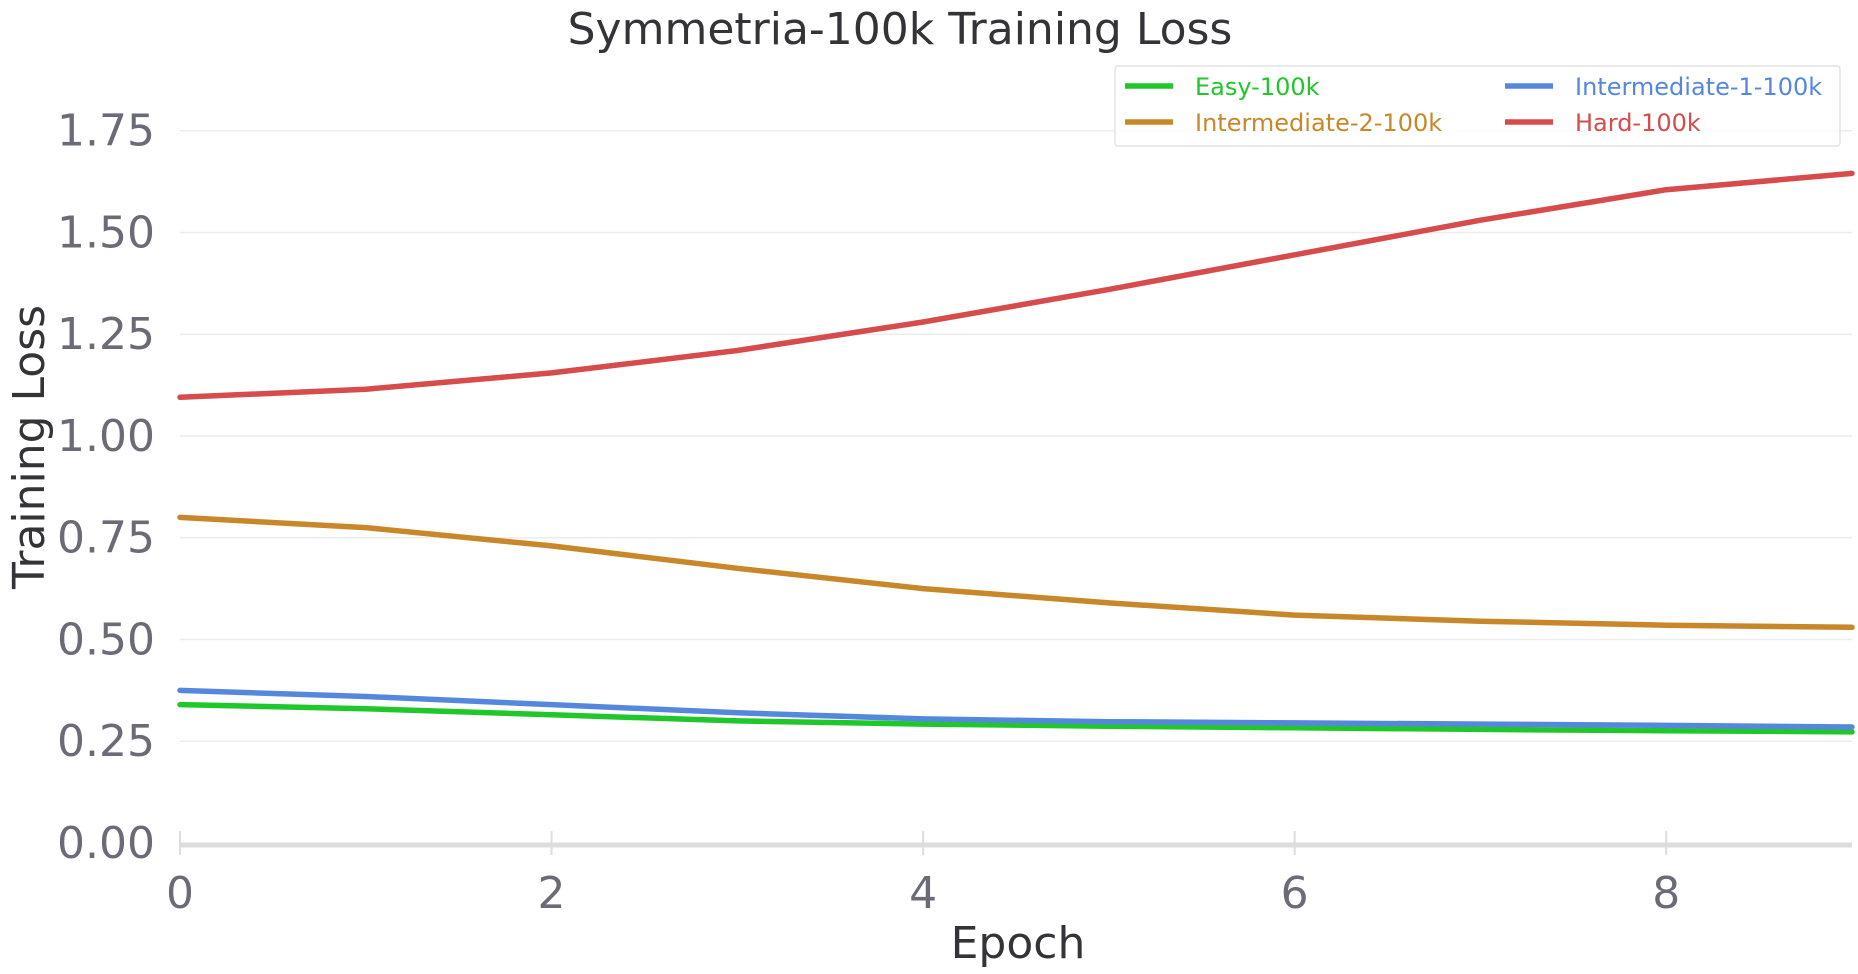 This screenshot has width=1858, height=974. Describe the element at coordinates (180, 893) in the screenshot. I see `x-tick-label: 0` at that location.